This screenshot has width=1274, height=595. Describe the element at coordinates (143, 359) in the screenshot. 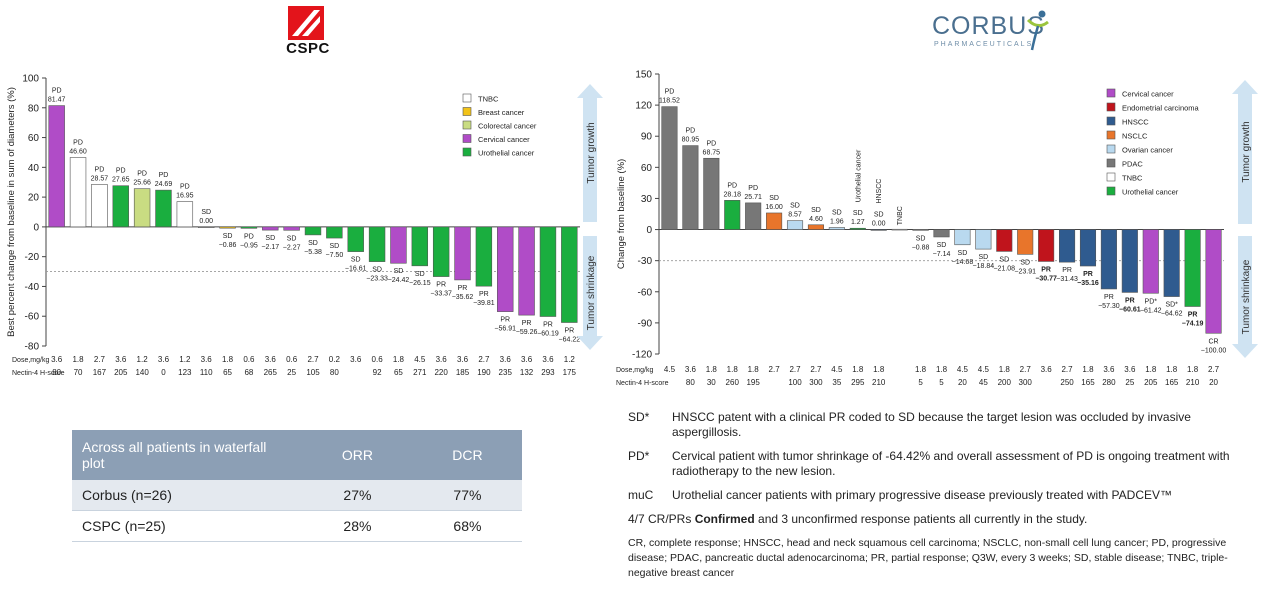

I see `dose-value: 1.2` at that location.